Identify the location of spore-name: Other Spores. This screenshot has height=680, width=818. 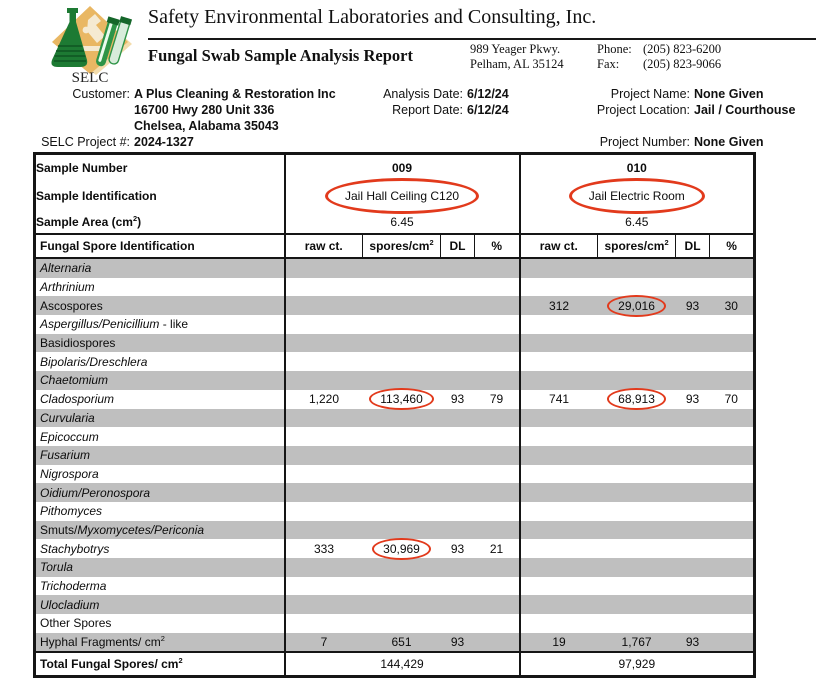
(76, 623).